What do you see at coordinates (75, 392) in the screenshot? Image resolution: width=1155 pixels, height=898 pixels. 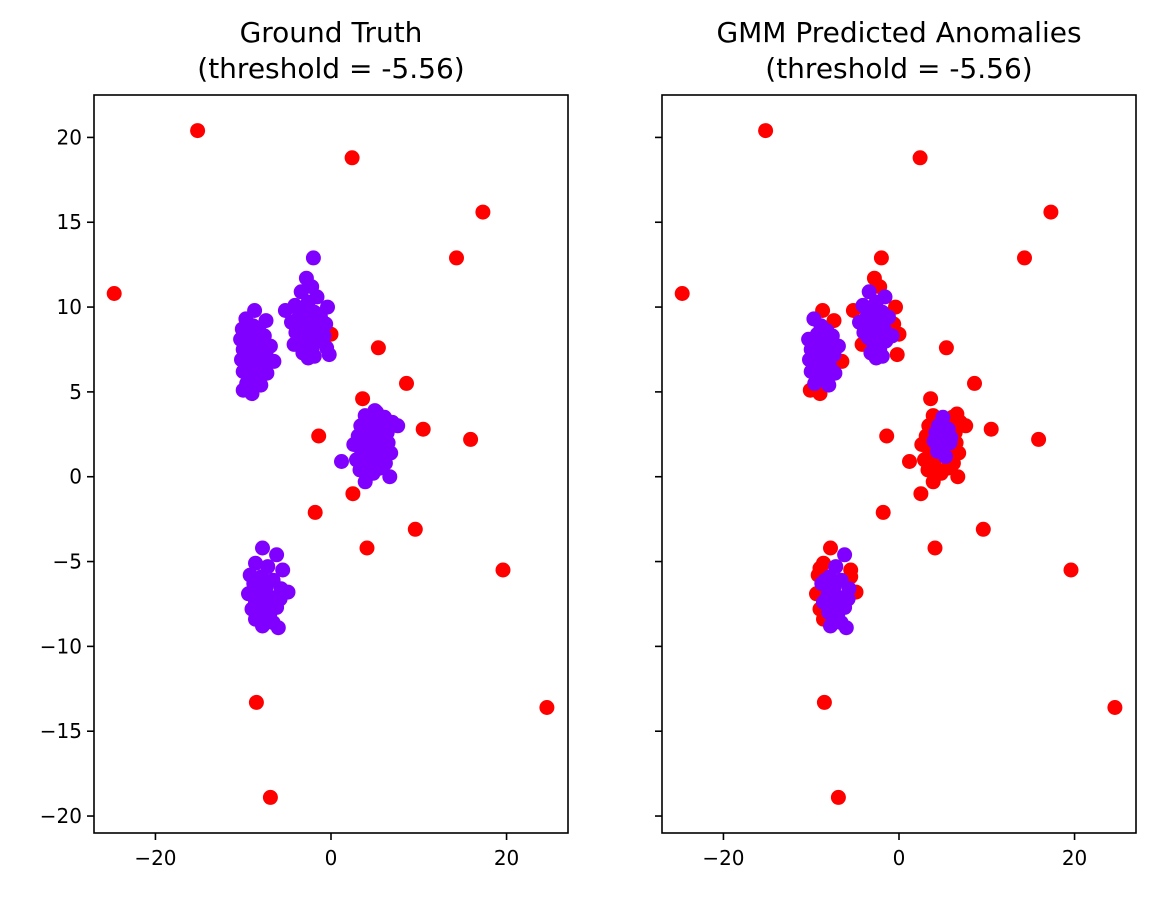 I see `y-tick-label: 5` at bounding box center [75, 392].